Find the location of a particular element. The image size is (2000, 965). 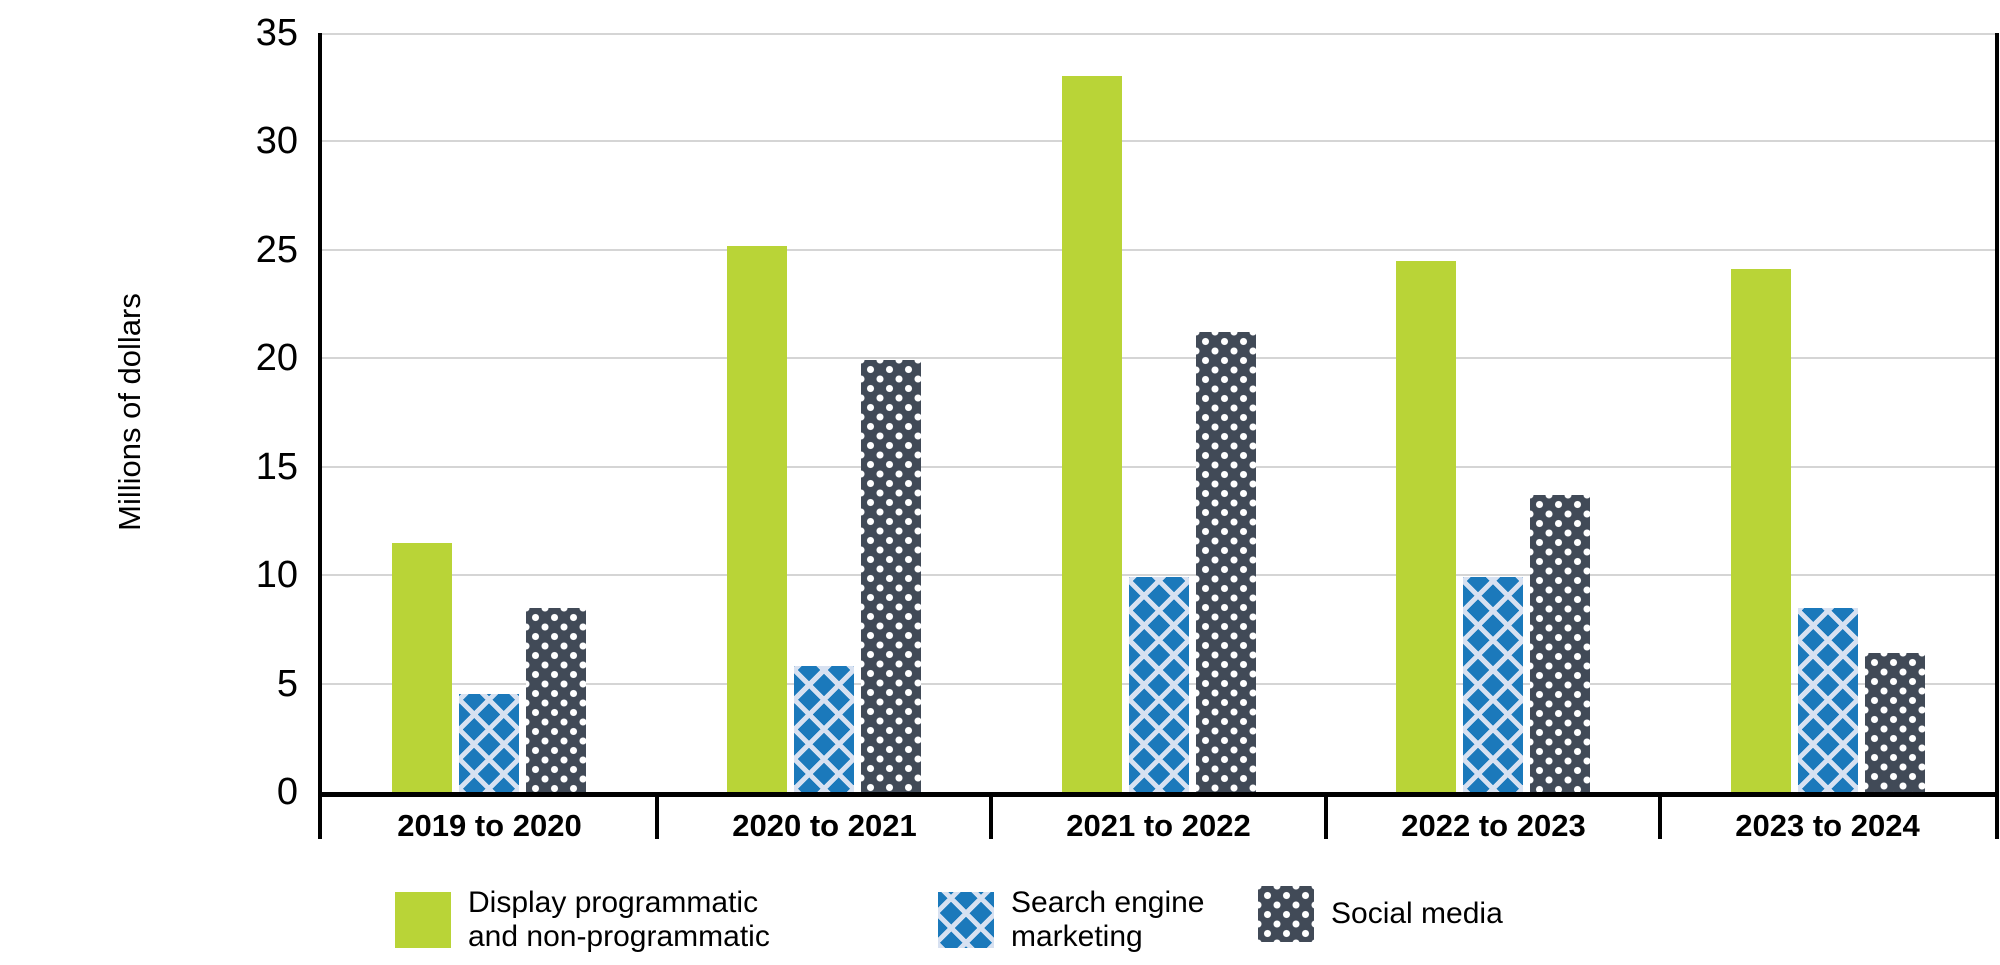

bar-search-engine-marketing-2023-to-2024 is located at coordinates (1828, 700).